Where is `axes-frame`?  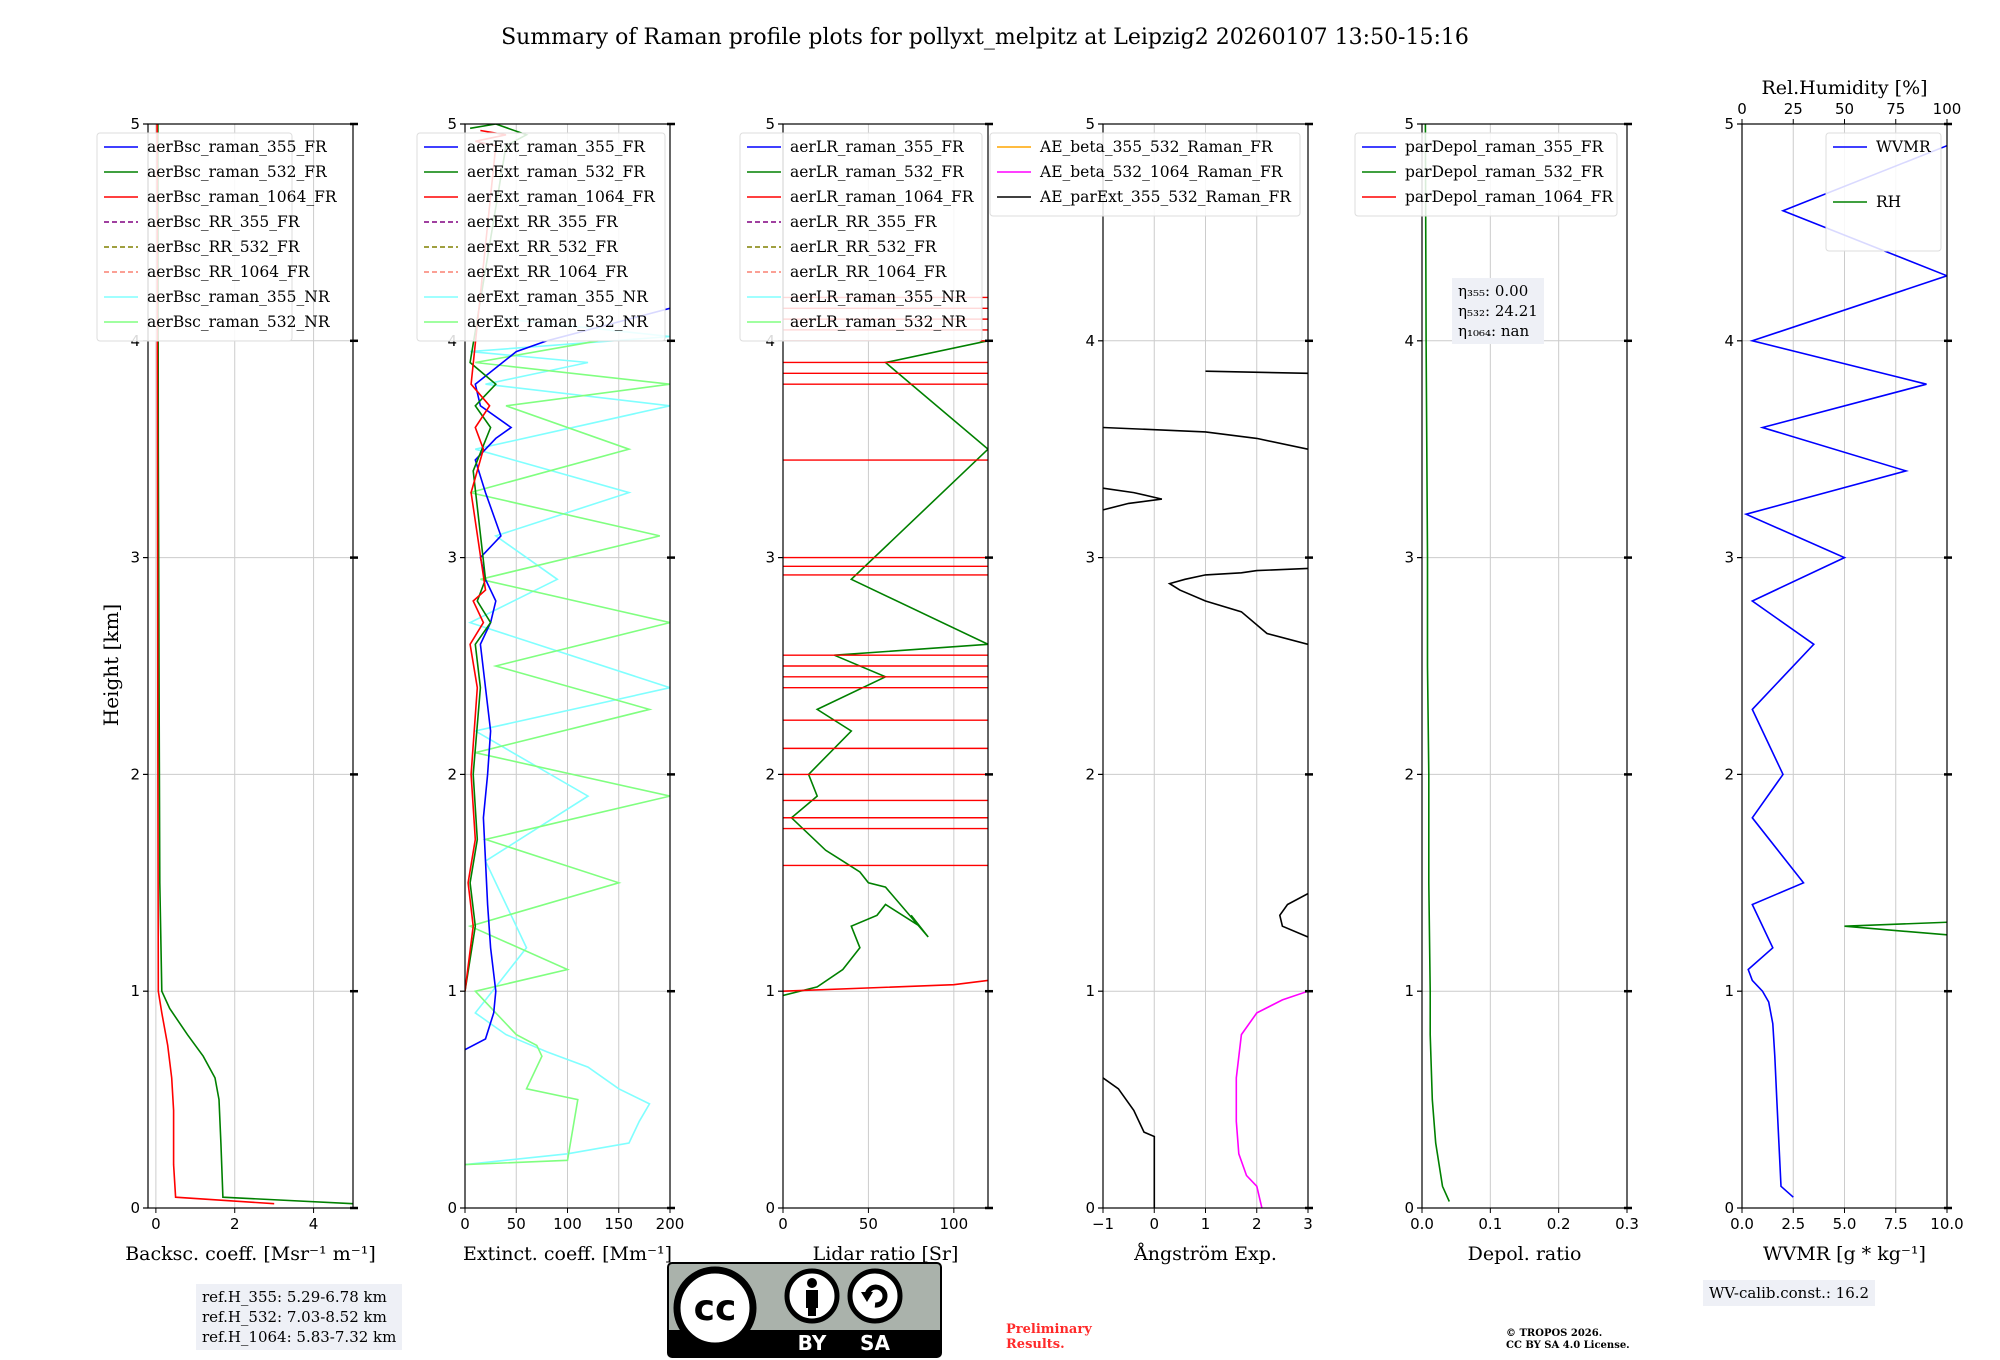
axes-frame is located at coordinates (250, 666).